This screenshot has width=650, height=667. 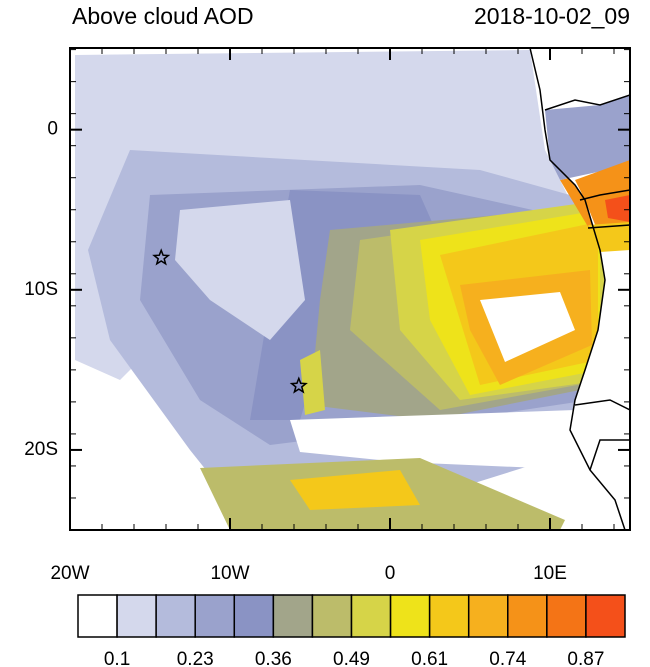 I want to click on colorbar-label: 0.49, so click(x=351, y=658).